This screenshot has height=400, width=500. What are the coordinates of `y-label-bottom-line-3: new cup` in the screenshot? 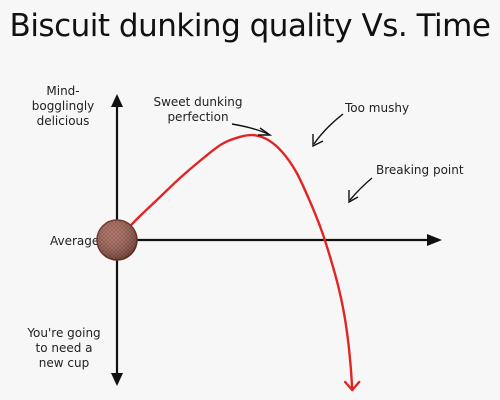 It's located at (64, 363).